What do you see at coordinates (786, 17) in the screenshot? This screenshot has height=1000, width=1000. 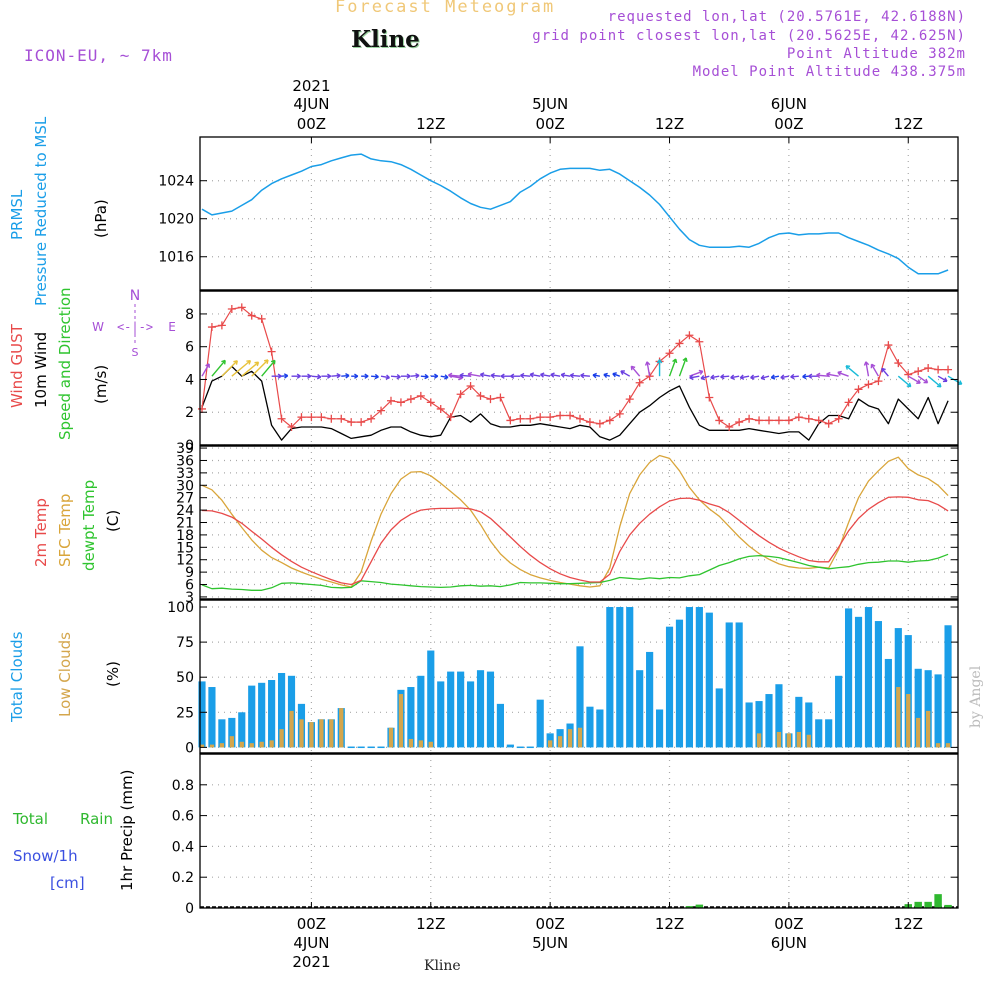 I see `requested-coords: requested lon,lat (20.5761E, 42.6188N)` at bounding box center [786, 17].